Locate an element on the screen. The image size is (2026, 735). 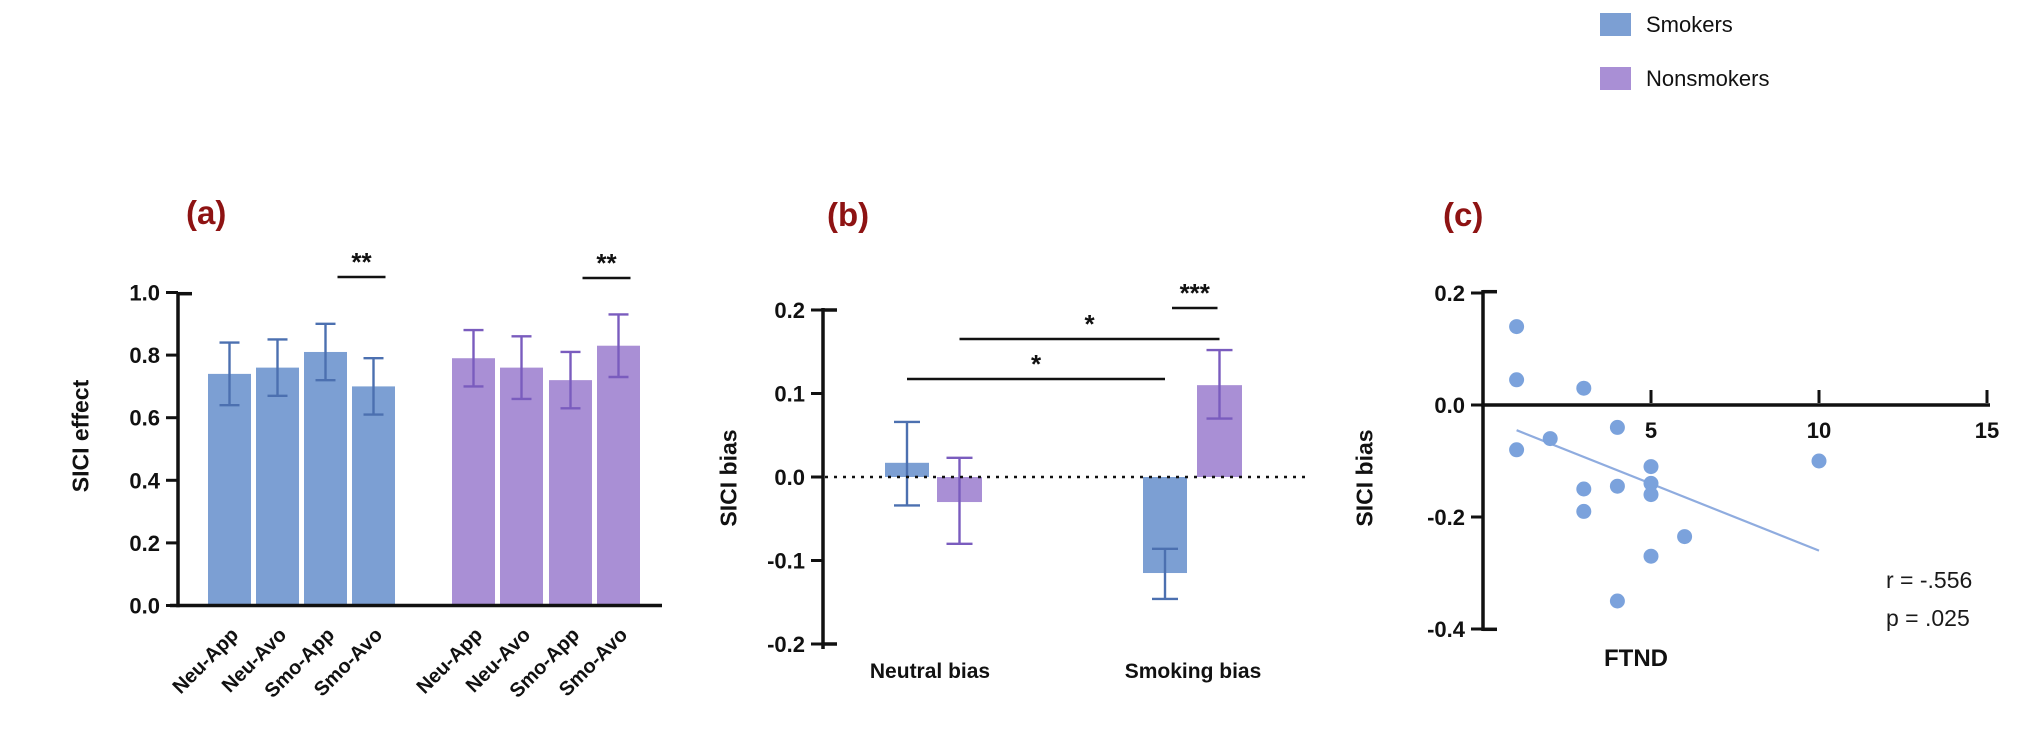
panel-c-x-axis-title: FTND is located at coordinates (1636, 658).